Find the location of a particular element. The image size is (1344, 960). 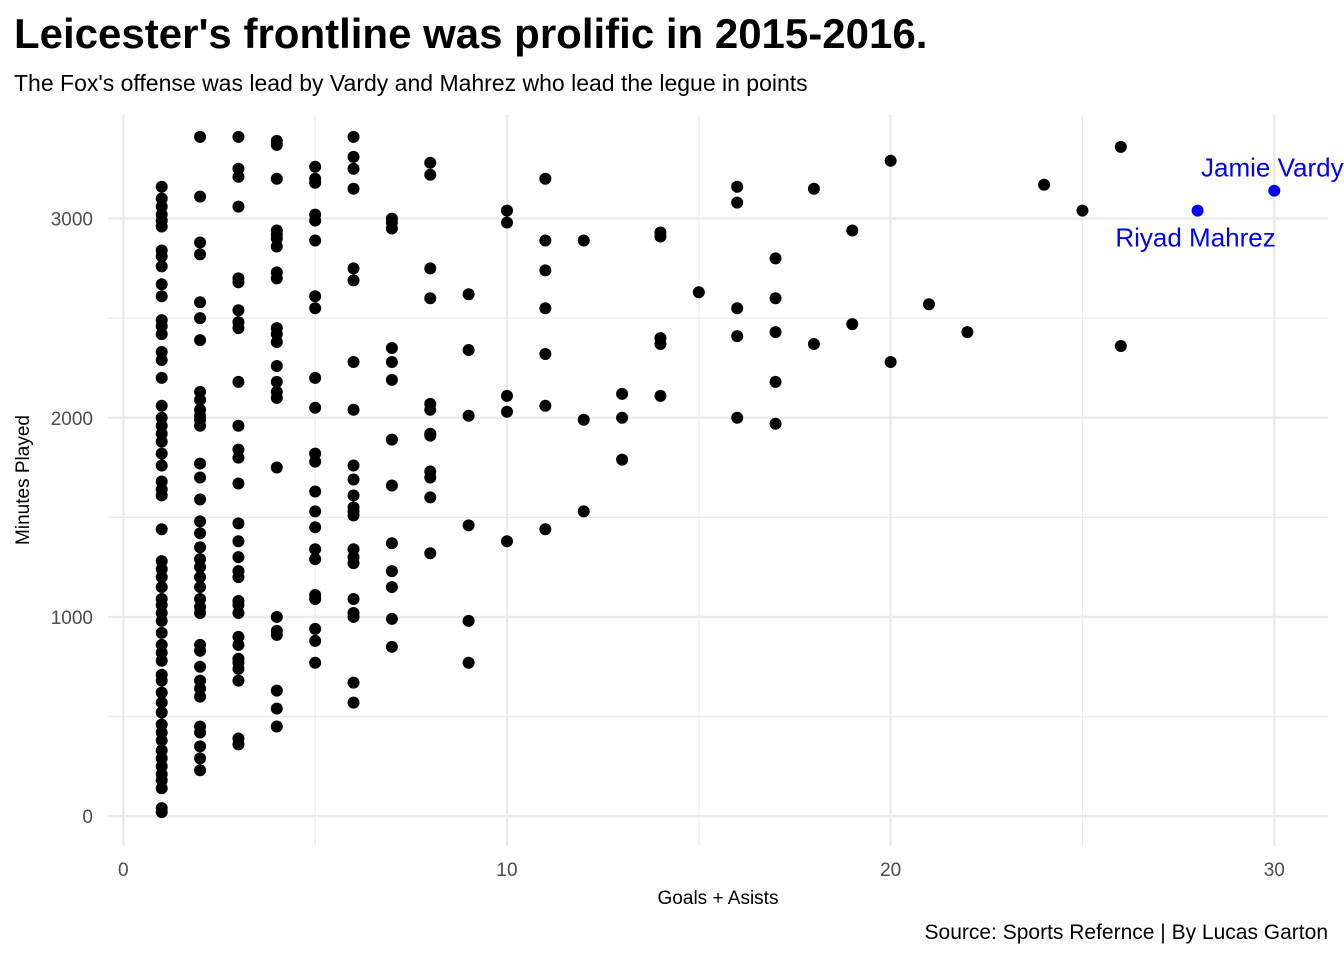

annotations: Jamie Vardy Riyad Mahrez is located at coordinates (1229, 203).